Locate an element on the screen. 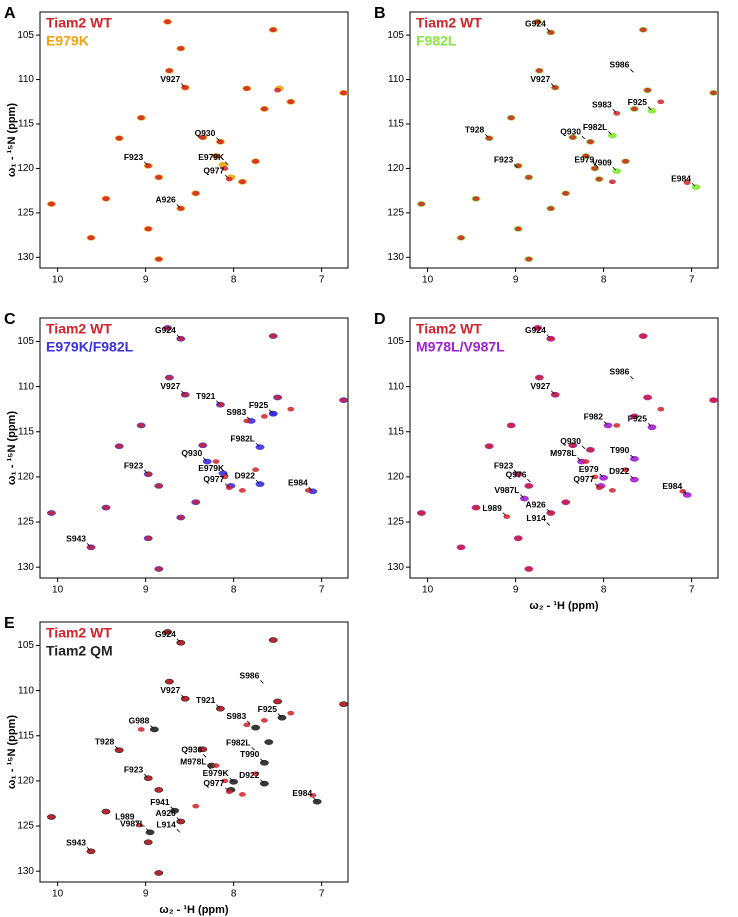 The width and height of the screenshot is (738, 917). annotation: Q930 is located at coordinates (205, 133).